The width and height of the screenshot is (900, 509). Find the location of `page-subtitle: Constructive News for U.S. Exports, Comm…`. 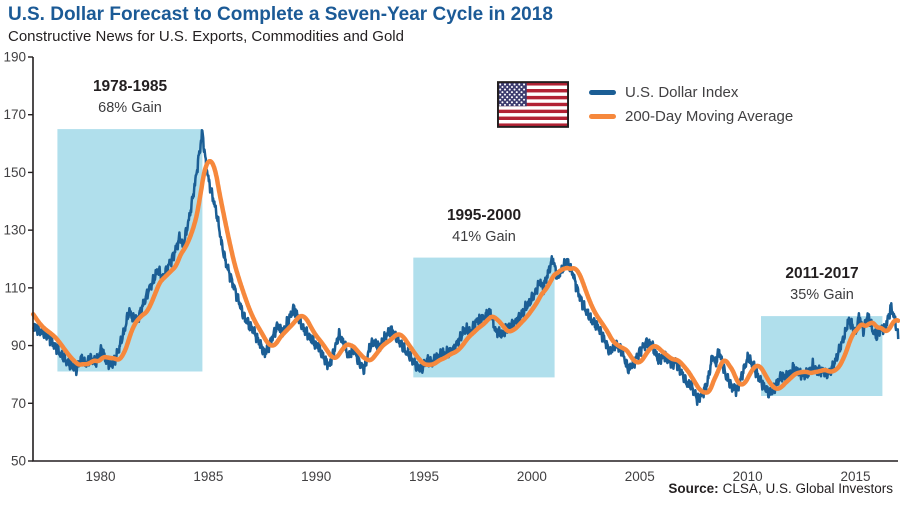

page-subtitle: Constructive News for U.S. Exports, Comm… is located at coordinates (206, 36).